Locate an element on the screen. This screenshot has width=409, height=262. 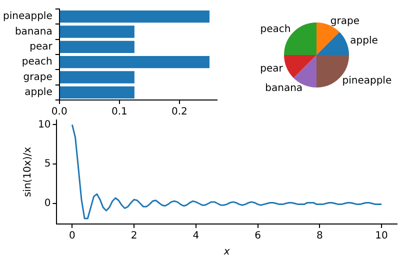
x-tick-label: 0.2 is located at coordinates (180, 112).